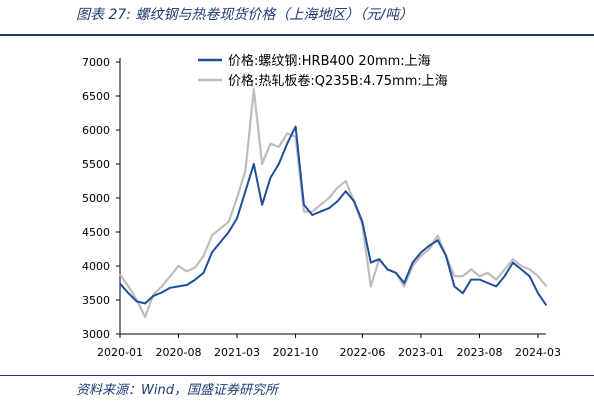  I want to click on y-tick-label: 6500, so click(96, 96).